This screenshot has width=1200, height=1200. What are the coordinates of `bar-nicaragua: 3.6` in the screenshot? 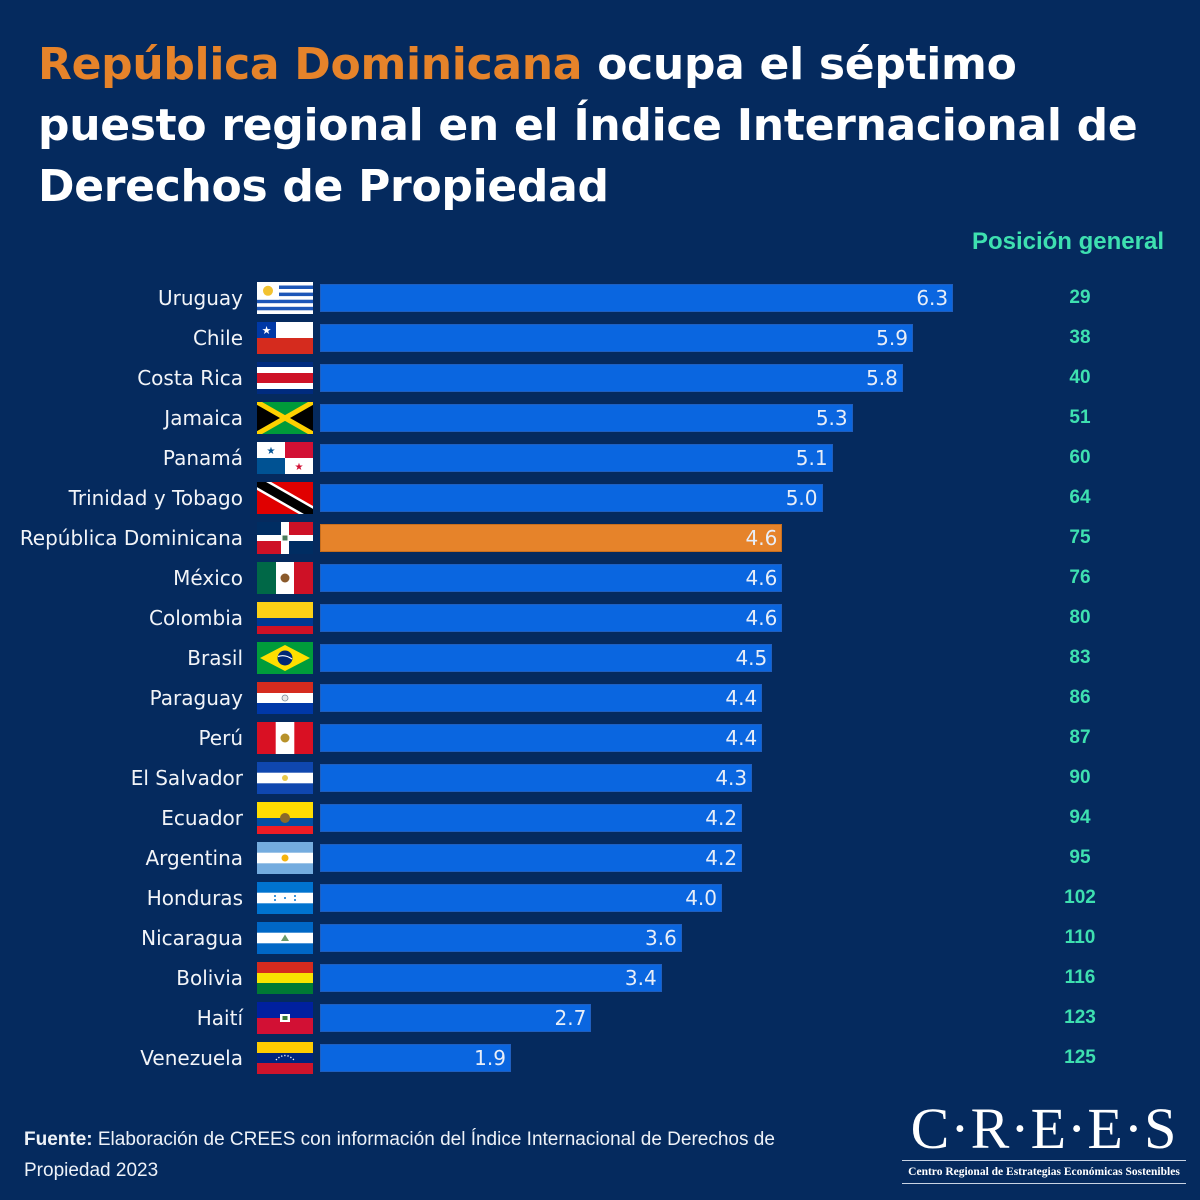 It's located at (501, 938).